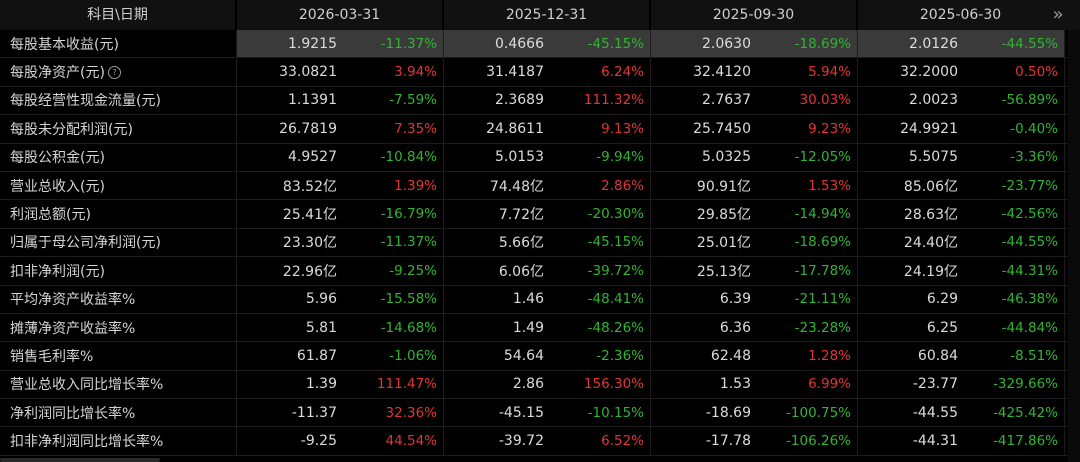  Describe the element at coordinates (413, 100) in the screenshot. I see `change-percent: -7.59%` at that location.